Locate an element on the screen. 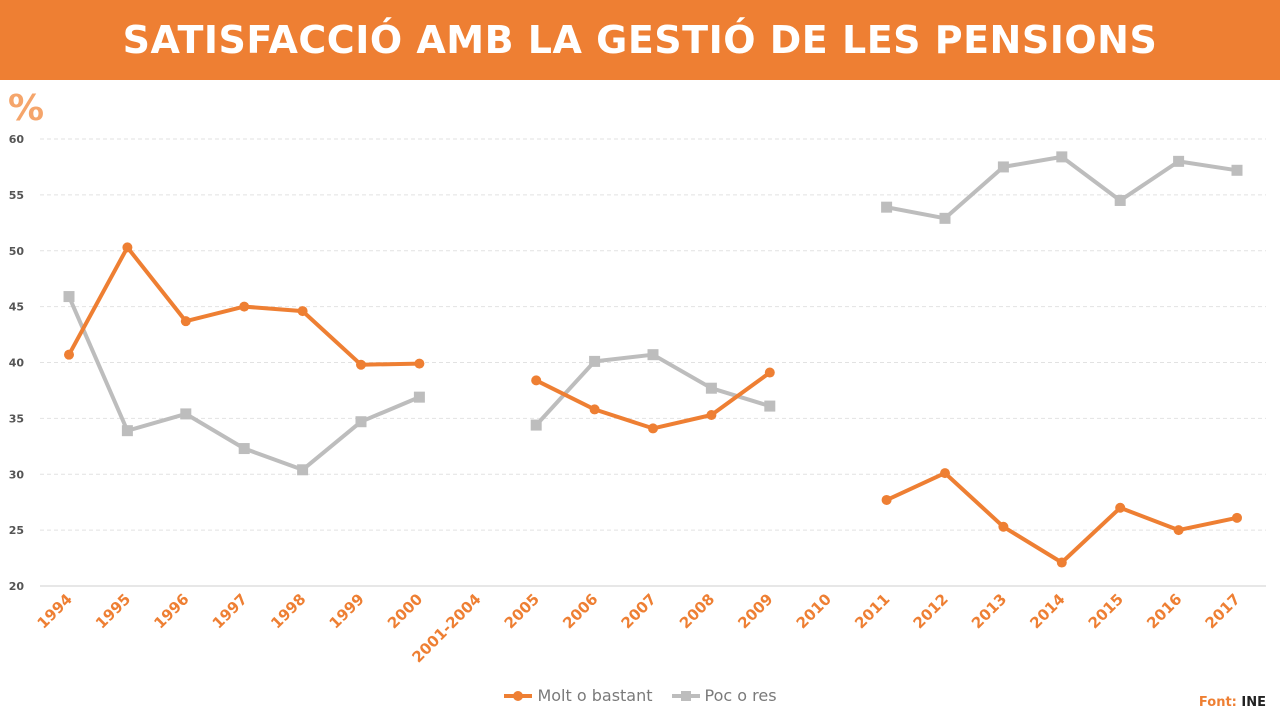 The width and height of the screenshot is (1280, 720). y-tick-label: 55 is located at coordinates (16, 195).